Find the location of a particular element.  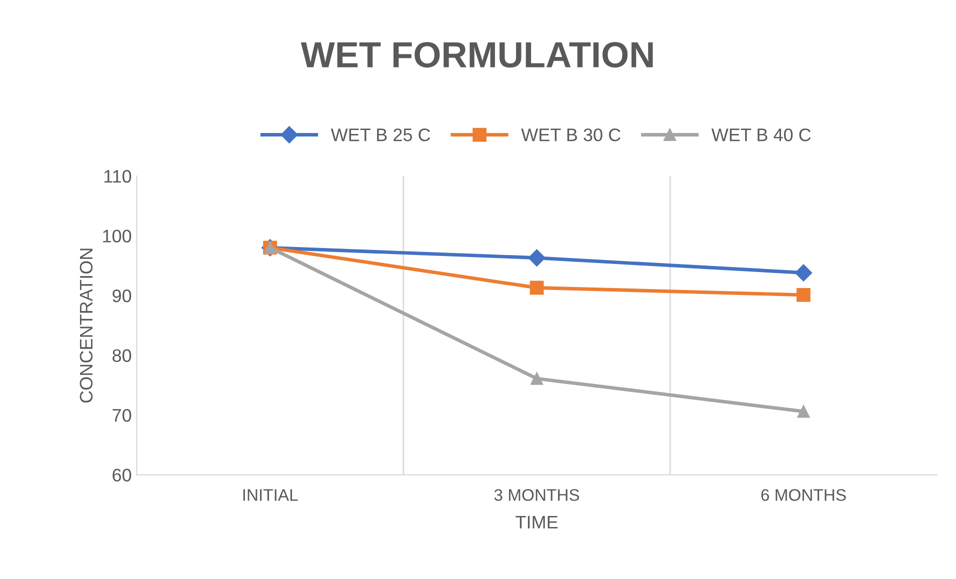

y-tick-label: 70 is located at coordinates (122, 415).